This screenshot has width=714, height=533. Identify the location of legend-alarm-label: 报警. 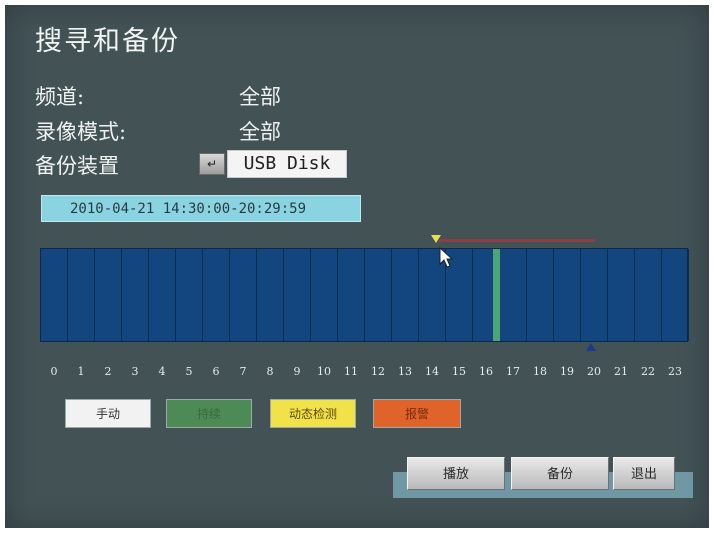
(416, 414).